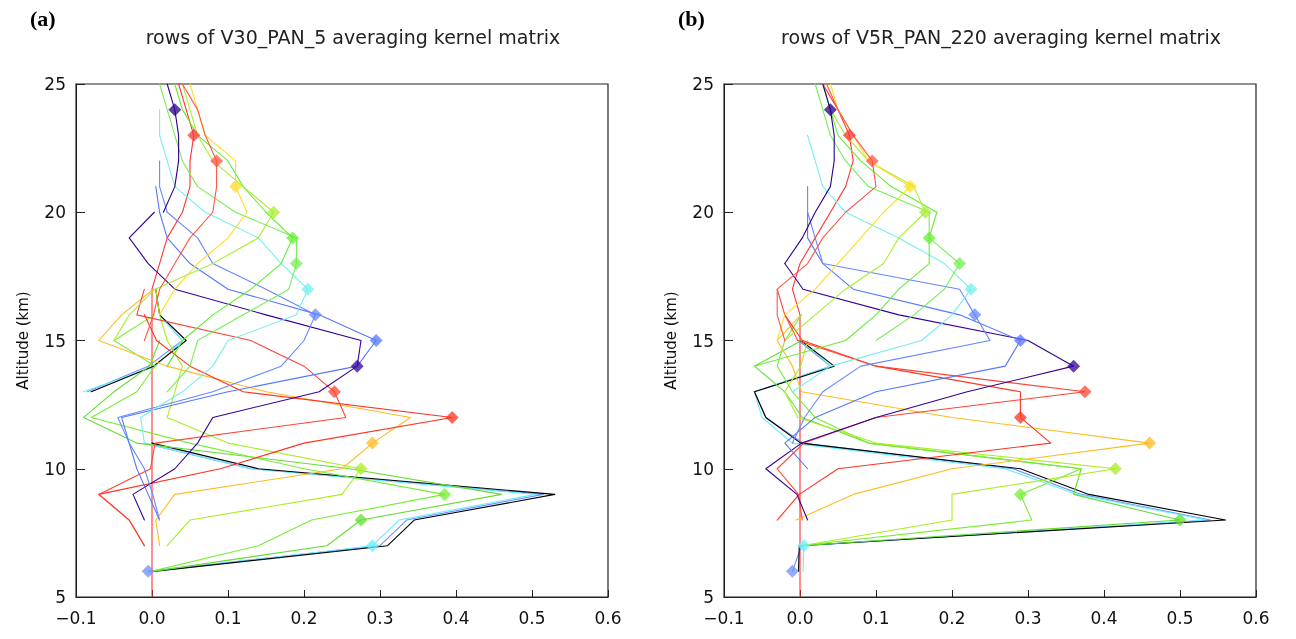 The image size is (1296, 639). I want to click on chart-title: rows of V5R_PAN_220 averaging kernel matrix, so click(1001, 37).